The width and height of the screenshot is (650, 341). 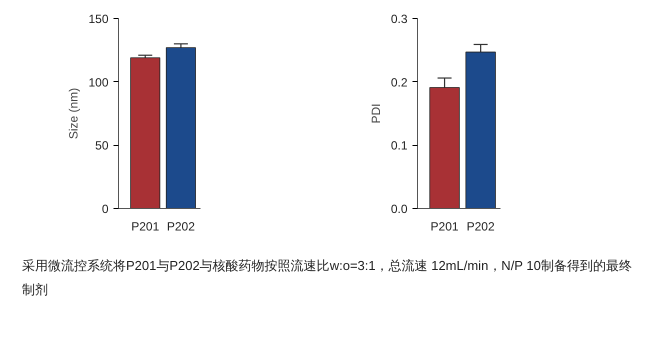 I want to click on y-axis-title: Size (nm), so click(x=73, y=114).